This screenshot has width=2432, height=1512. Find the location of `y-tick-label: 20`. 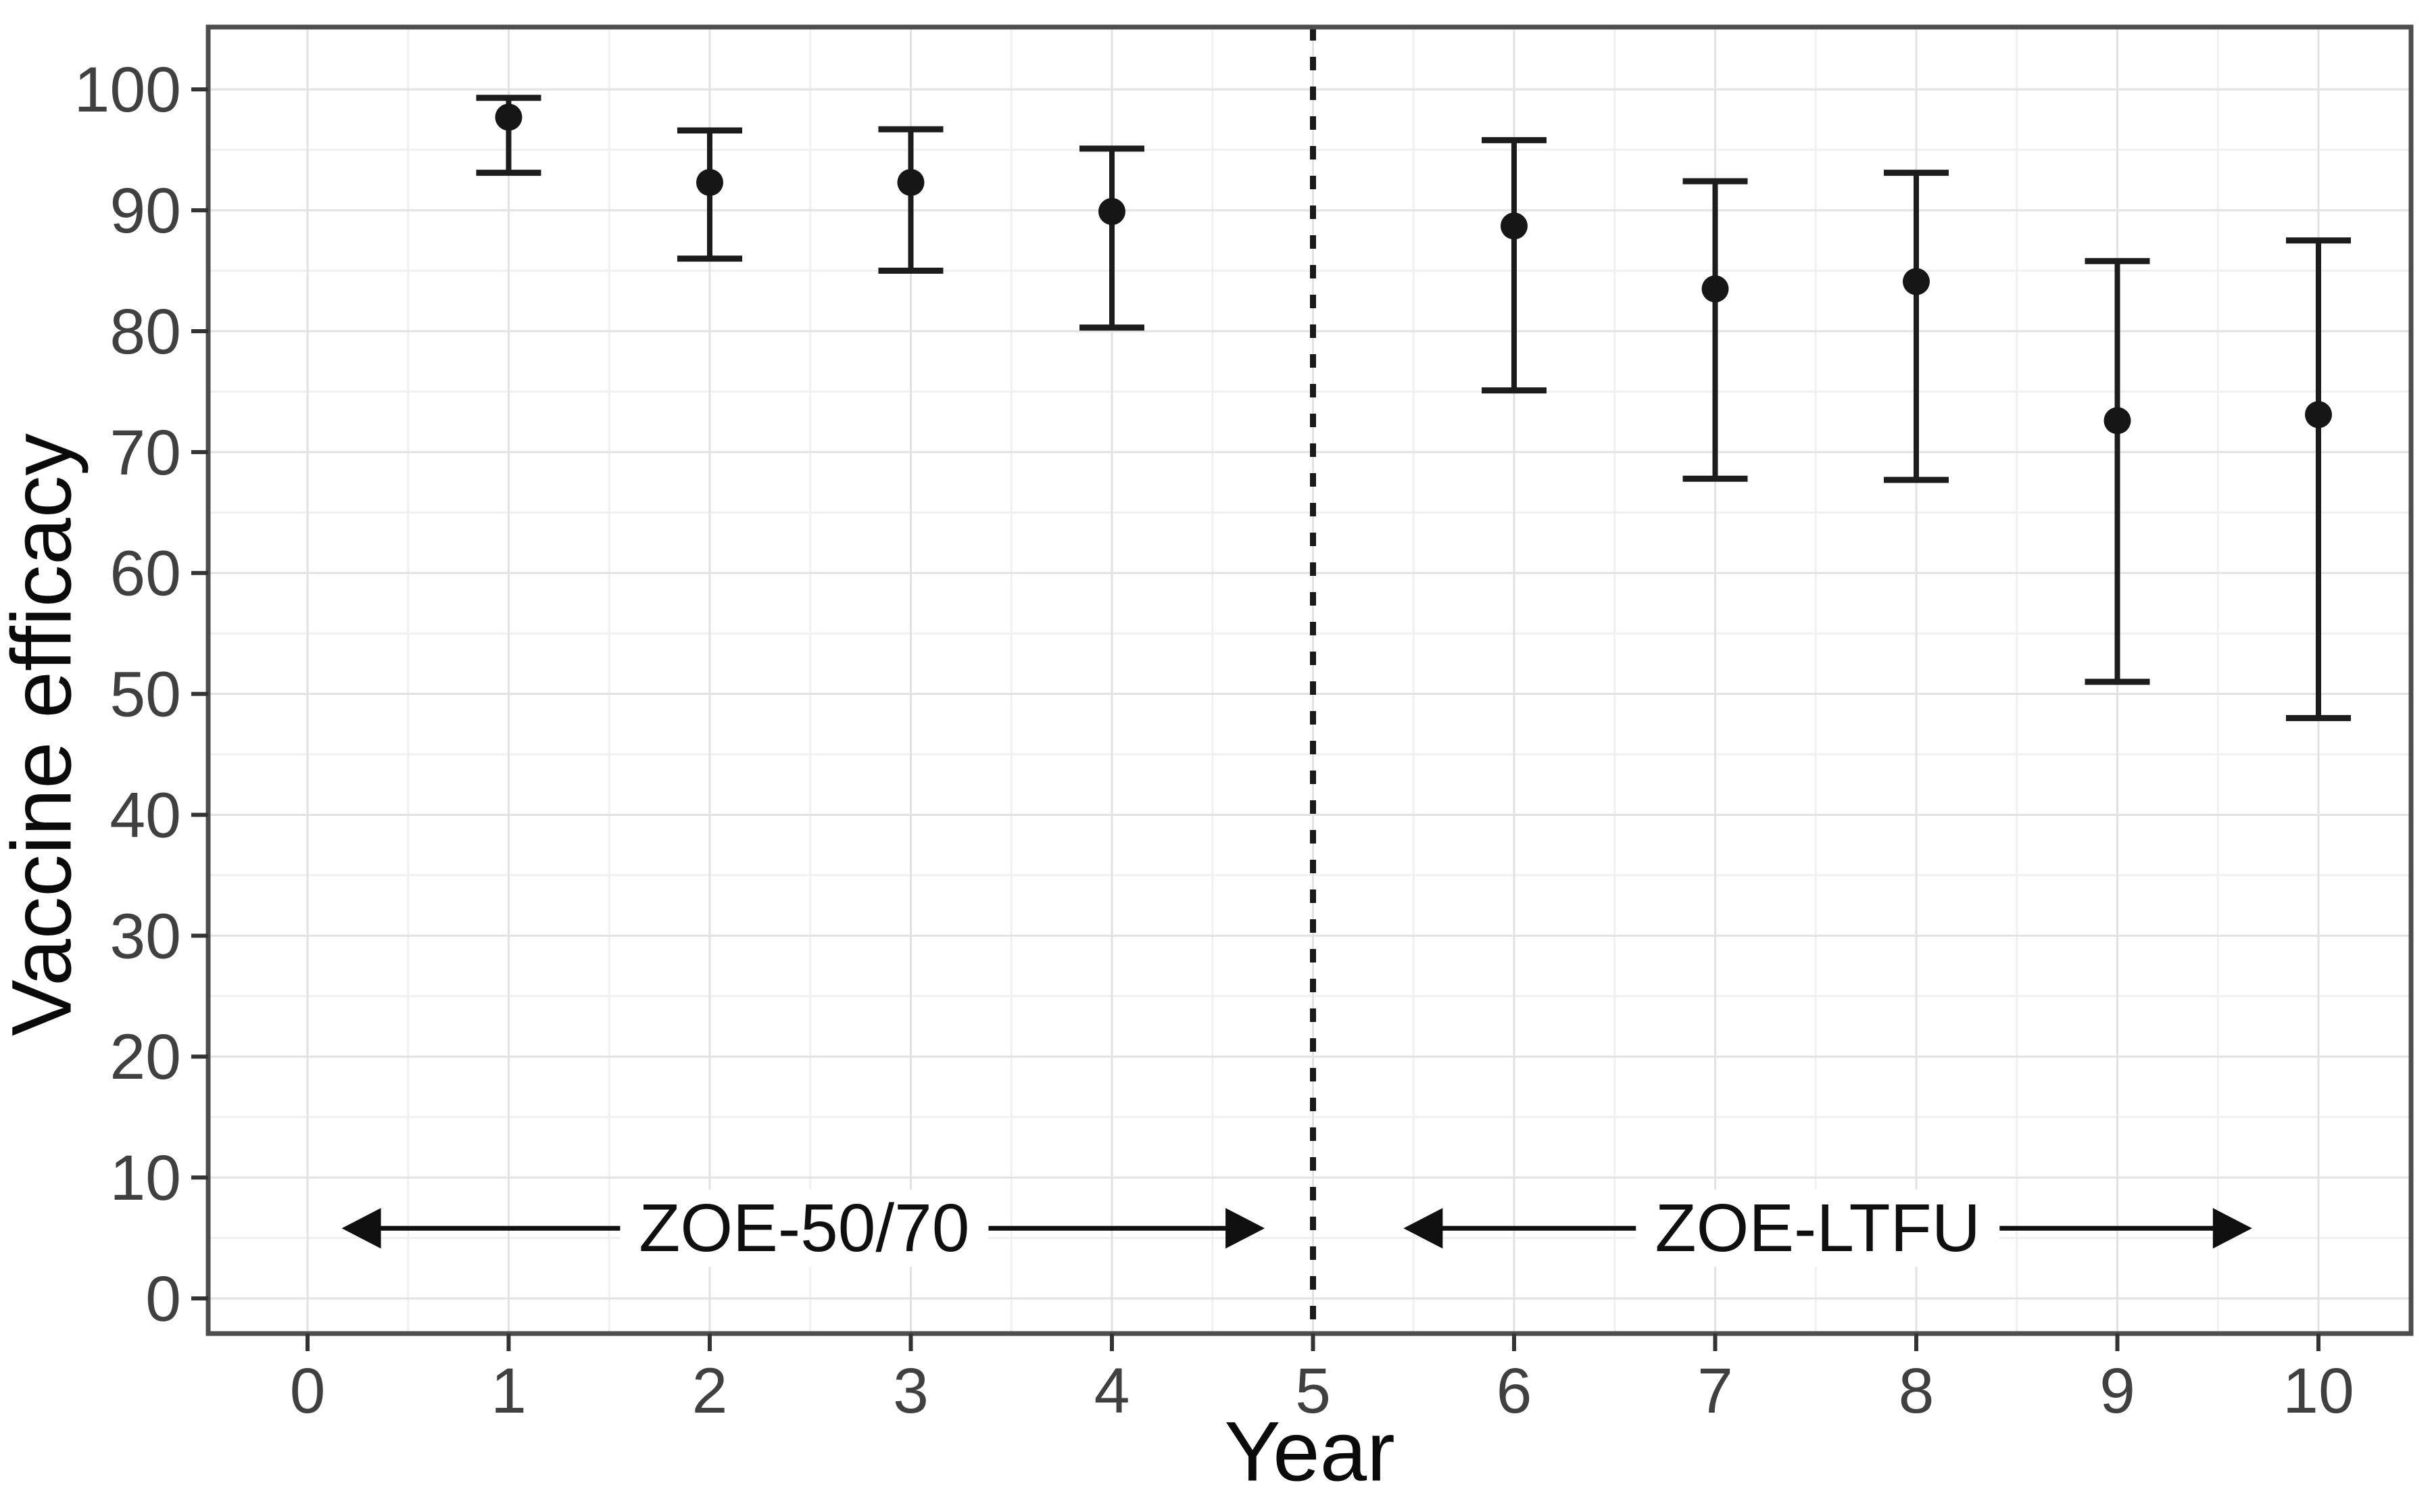

y-tick-label: 20 is located at coordinates (146, 1057).